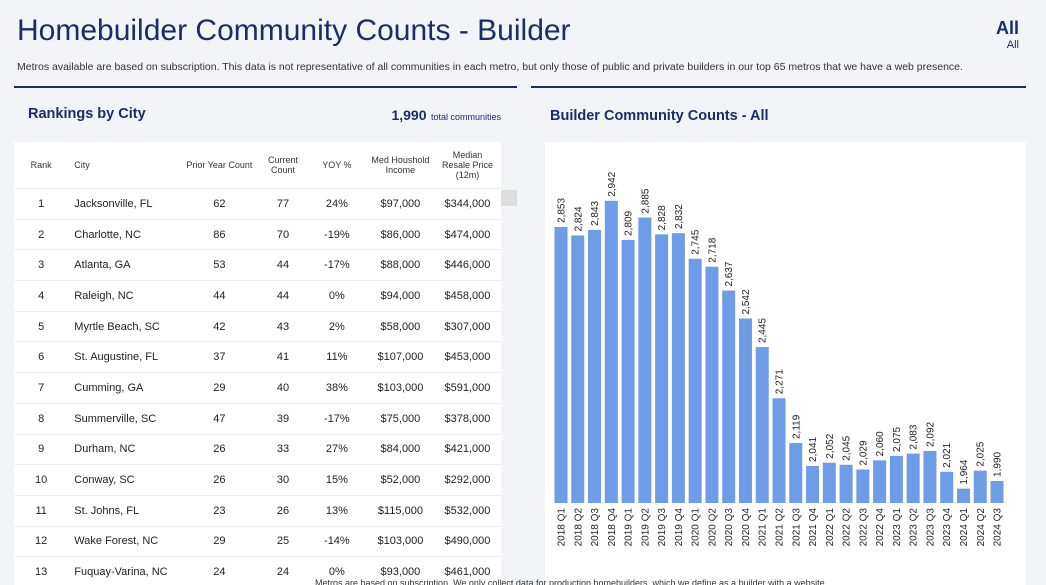 The width and height of the screenshot is (1046, 585). Describe the element at coordinates (964, 471) in the screenshot. I see `value-label: 1,964` at that location.